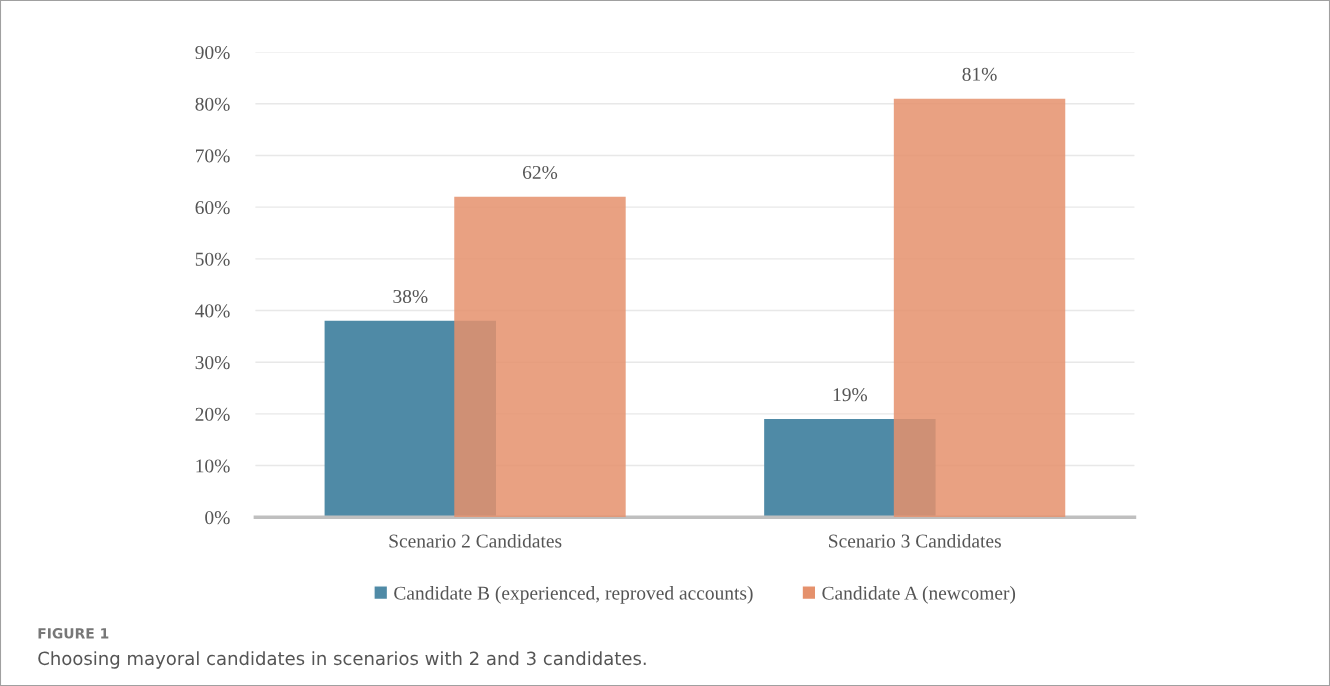 The width and height of the screenshot is (1330, 686). I want to click on data-label: 19%, so click(850, 395).